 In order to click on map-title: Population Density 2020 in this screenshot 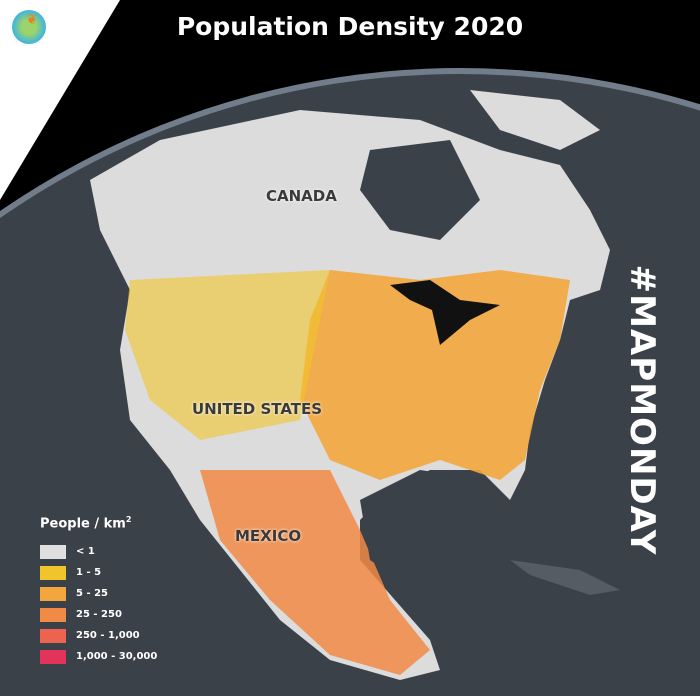, I will do `click(350, 26)`.